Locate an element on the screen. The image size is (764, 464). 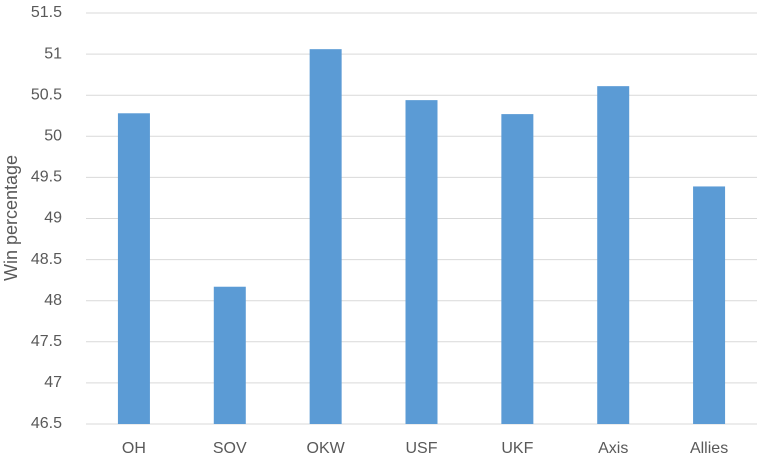
y-tick-label: 49 is located at coordinates (53, 218).